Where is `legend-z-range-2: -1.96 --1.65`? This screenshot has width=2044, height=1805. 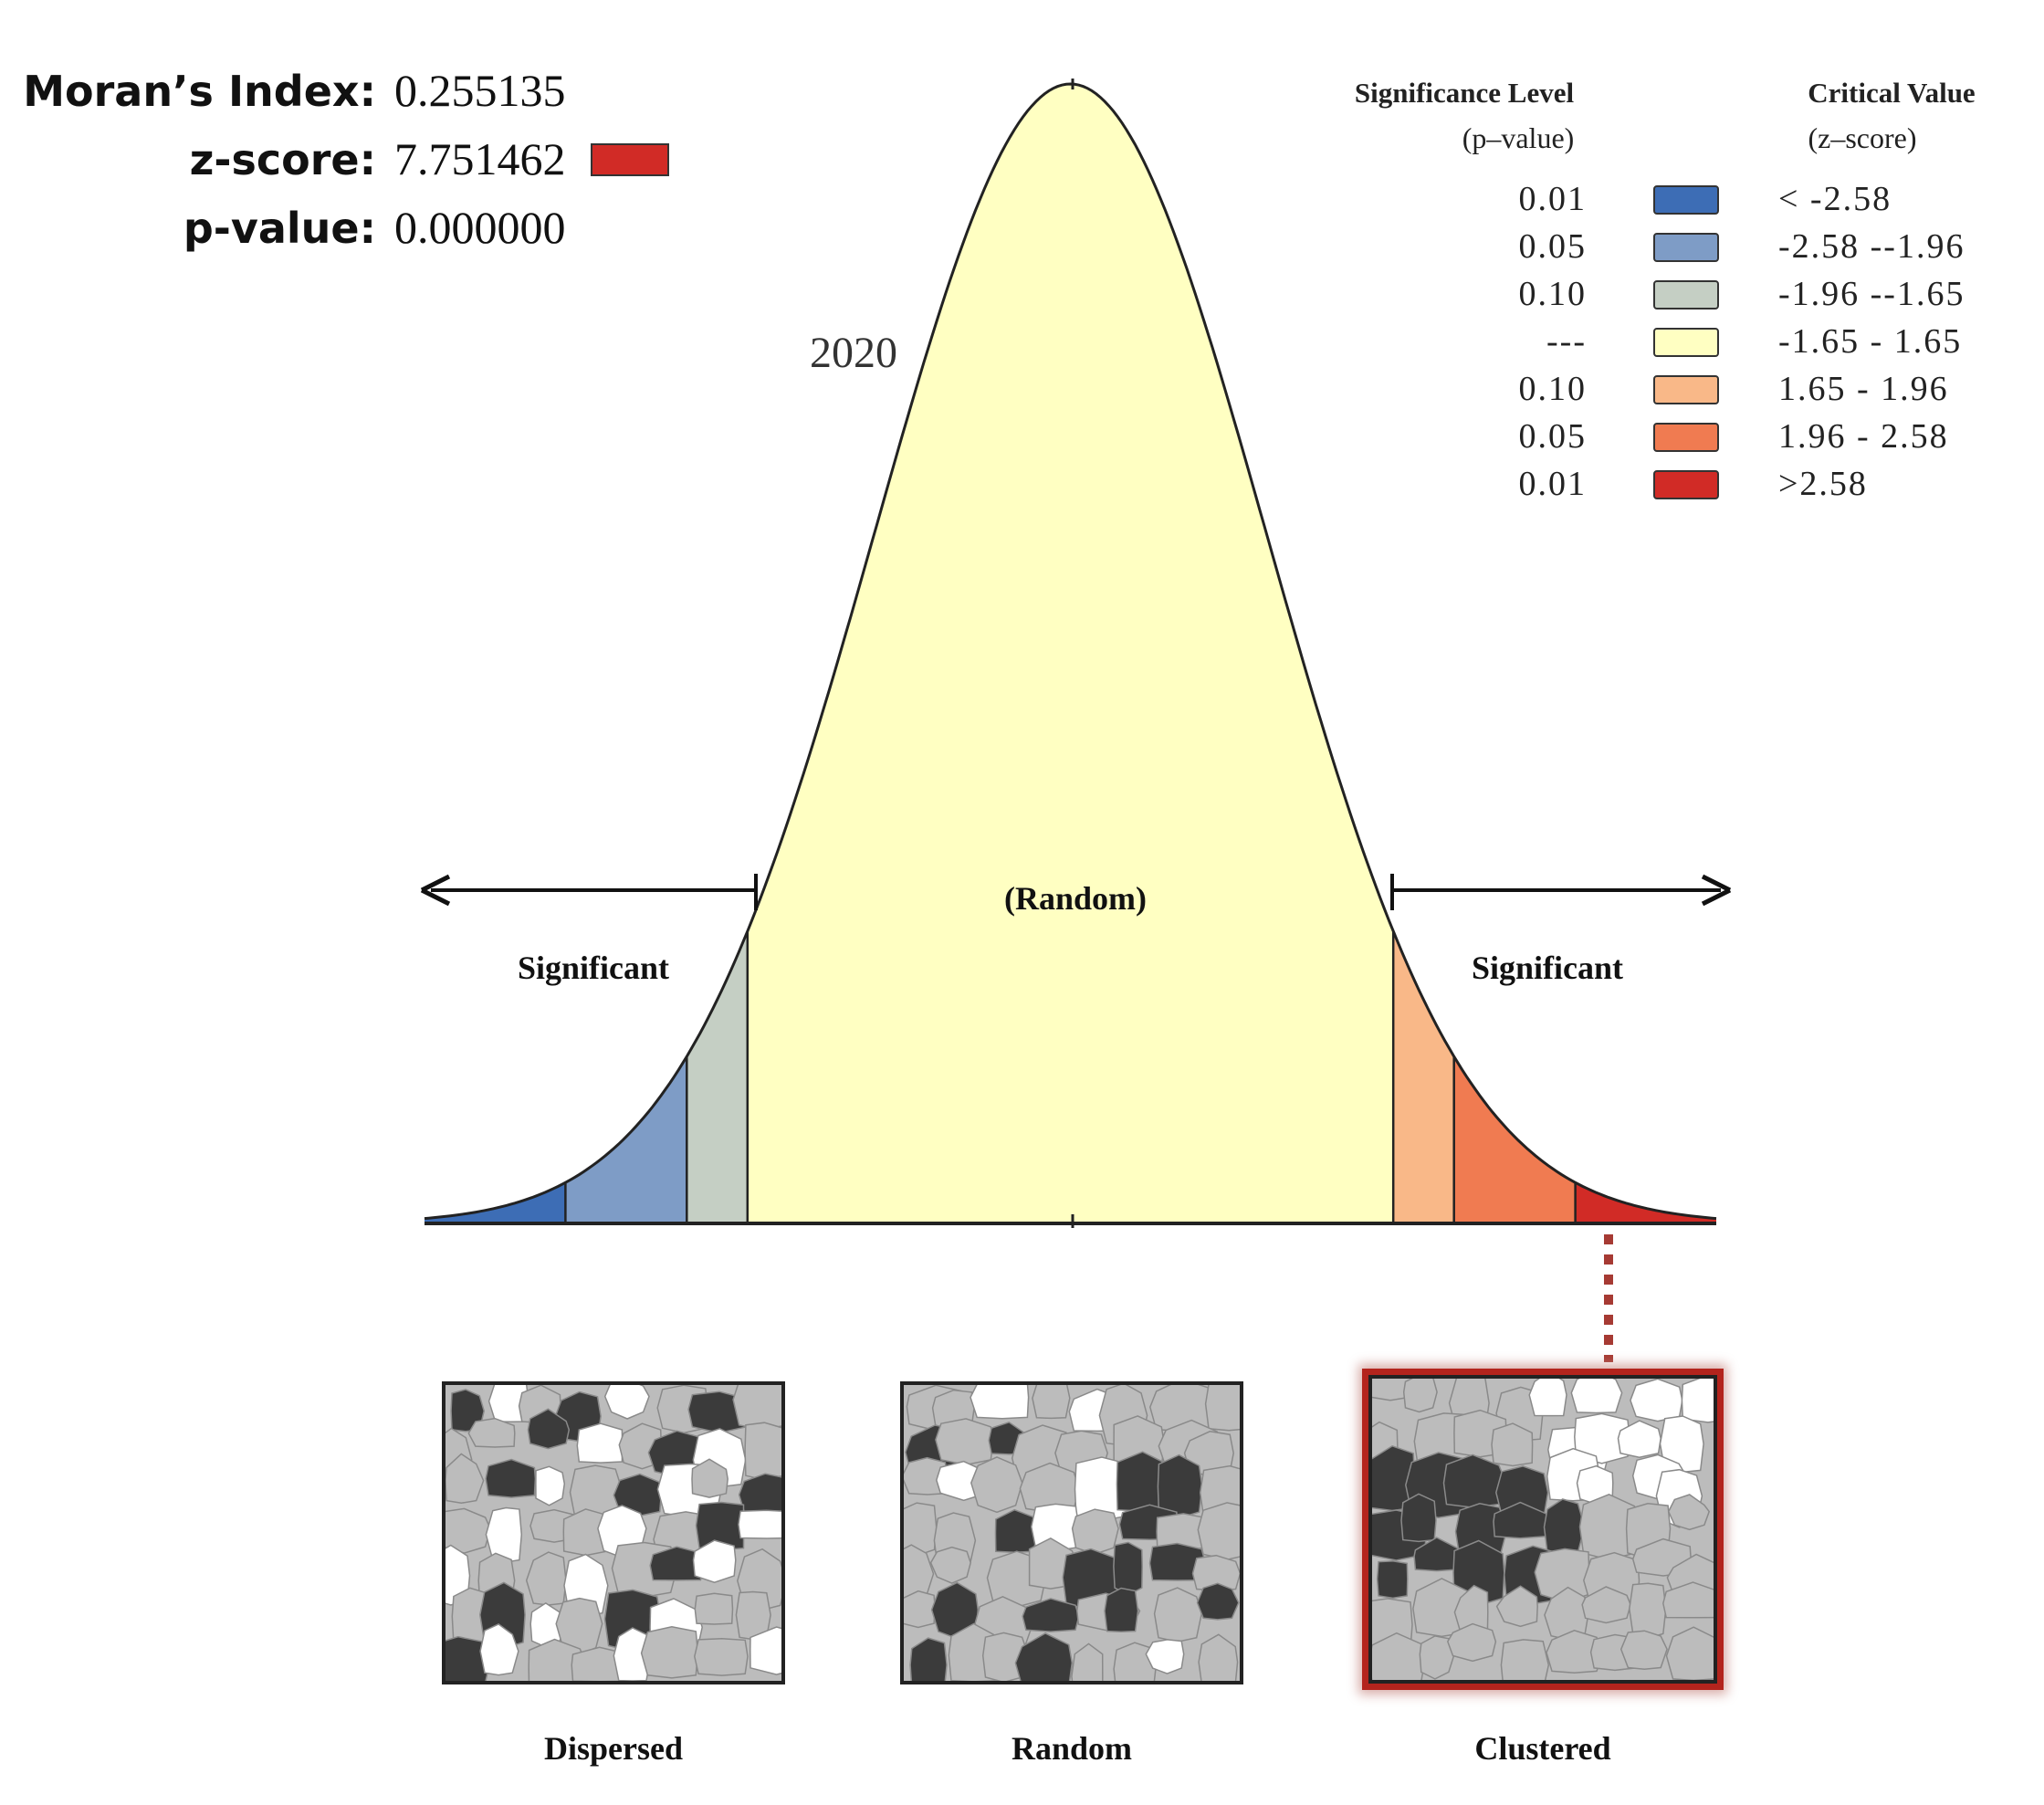
legend-z-range-2: -1.96 --1.65 is located at coordinates (1871, 294).